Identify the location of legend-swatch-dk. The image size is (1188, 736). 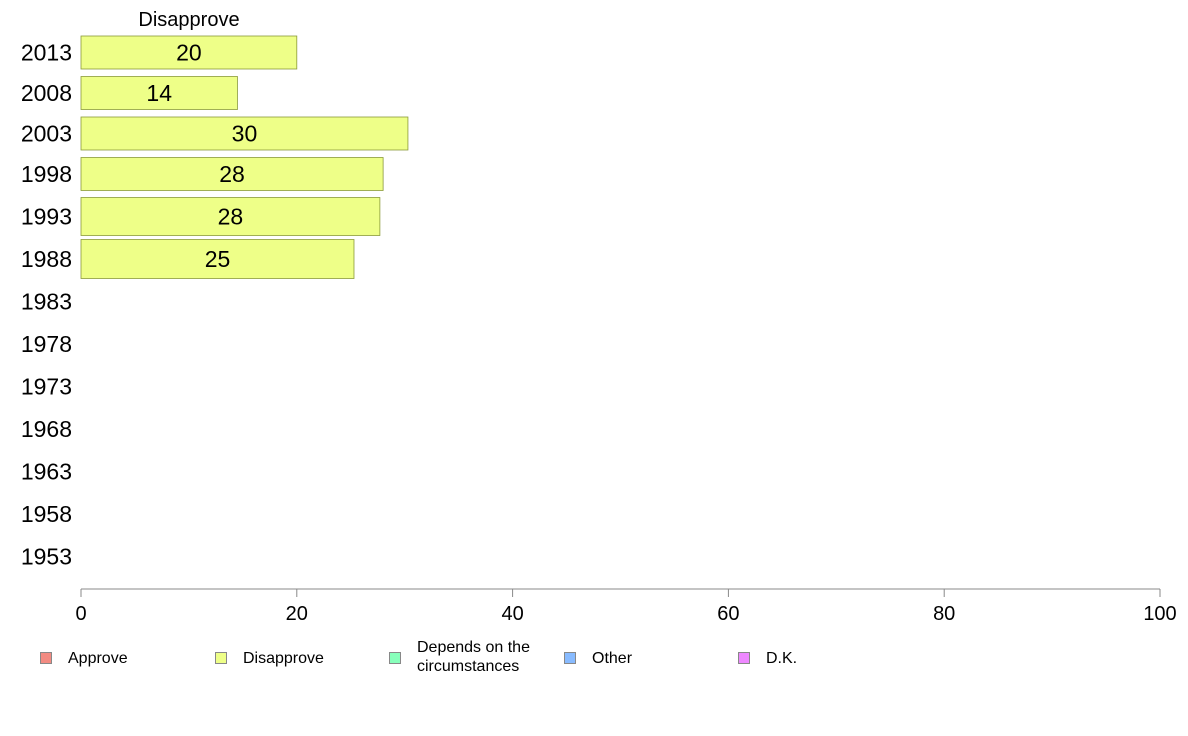
(744, 658).